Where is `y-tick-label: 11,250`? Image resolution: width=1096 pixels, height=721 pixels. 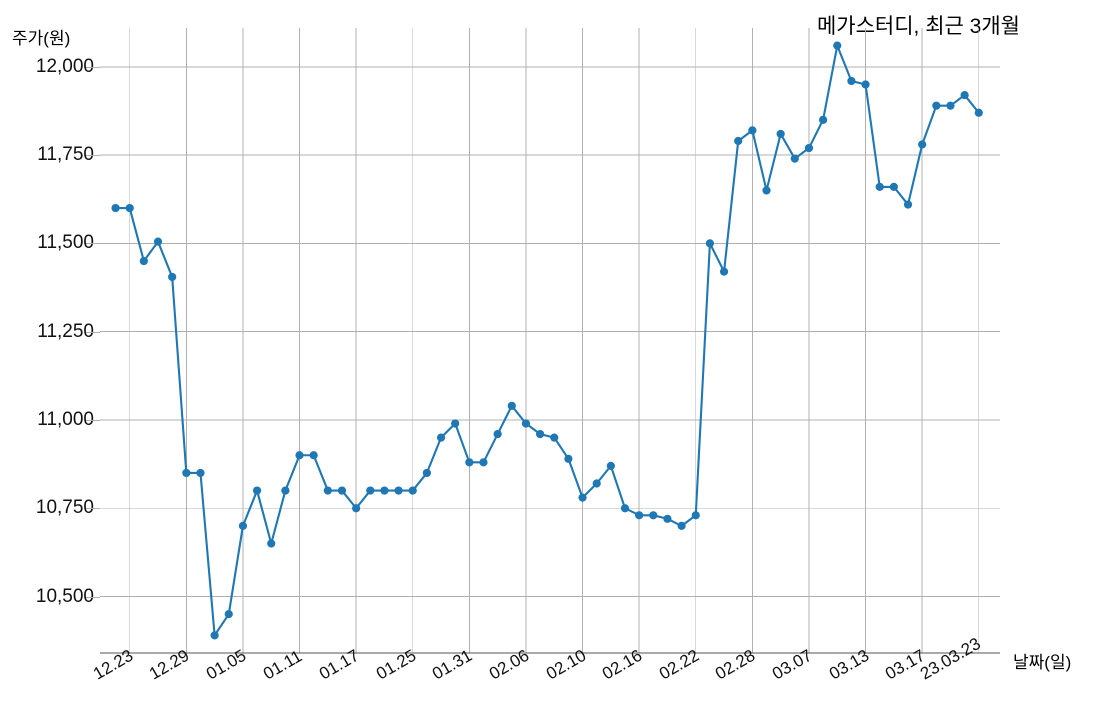
y-tick-label: 11,250 is located at coordinates (65, 331).